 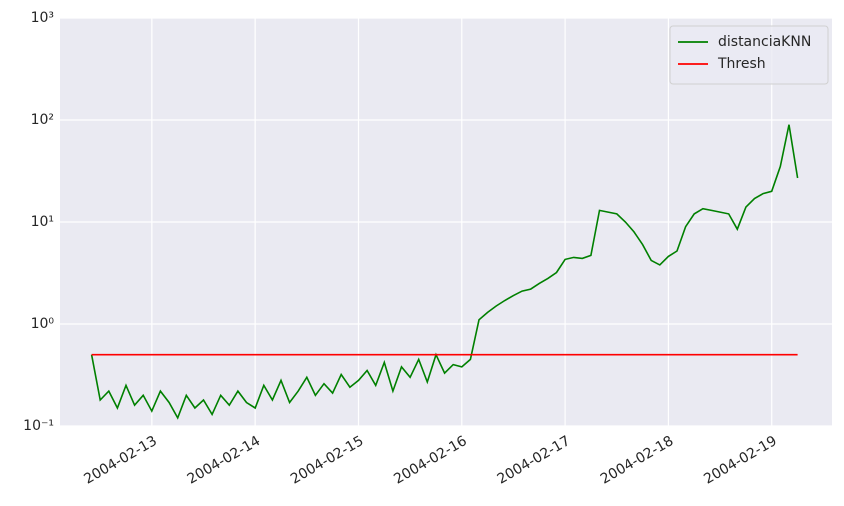 I want to click on y-tick-label: 10³, so click(x=42, y=18).